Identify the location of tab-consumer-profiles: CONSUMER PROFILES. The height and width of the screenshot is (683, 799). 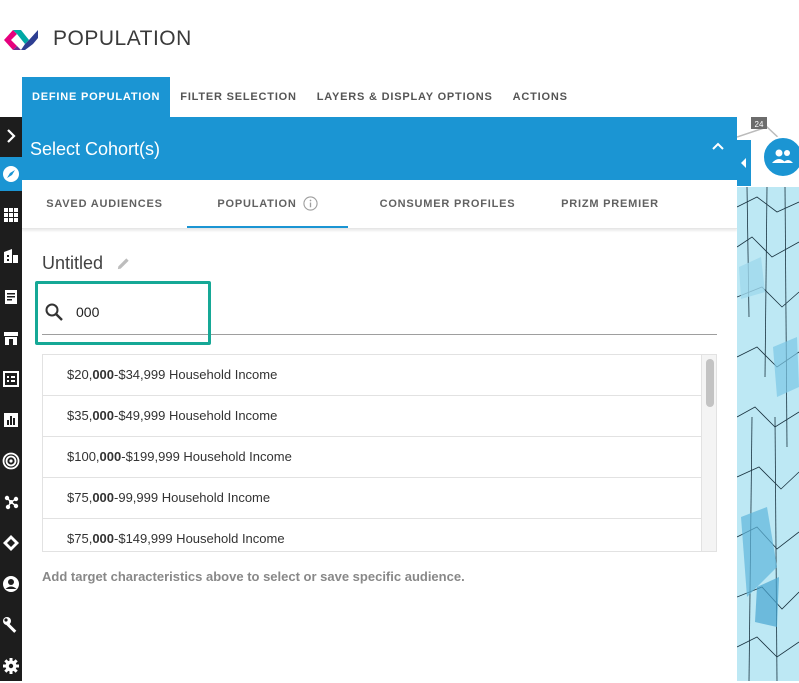
(447, 204).